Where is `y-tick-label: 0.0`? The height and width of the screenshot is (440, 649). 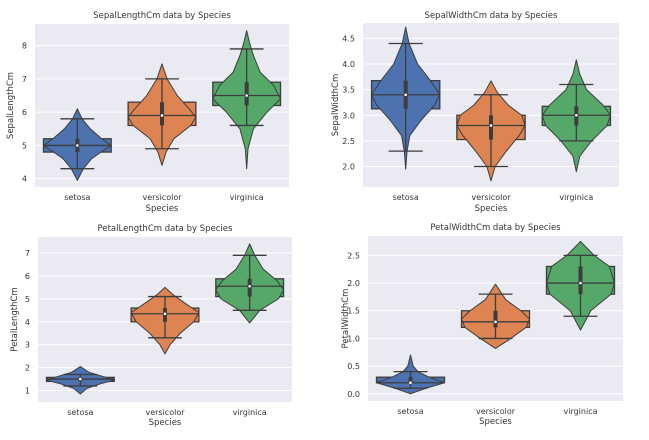
y-tick-label: 0.0 is located at coordinates (353, 394).